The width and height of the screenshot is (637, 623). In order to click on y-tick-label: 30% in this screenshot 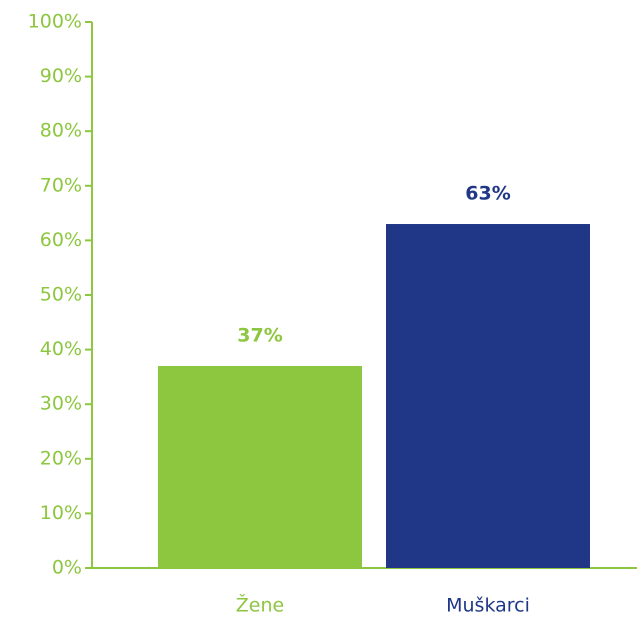, I will do `click(61, 404)`.